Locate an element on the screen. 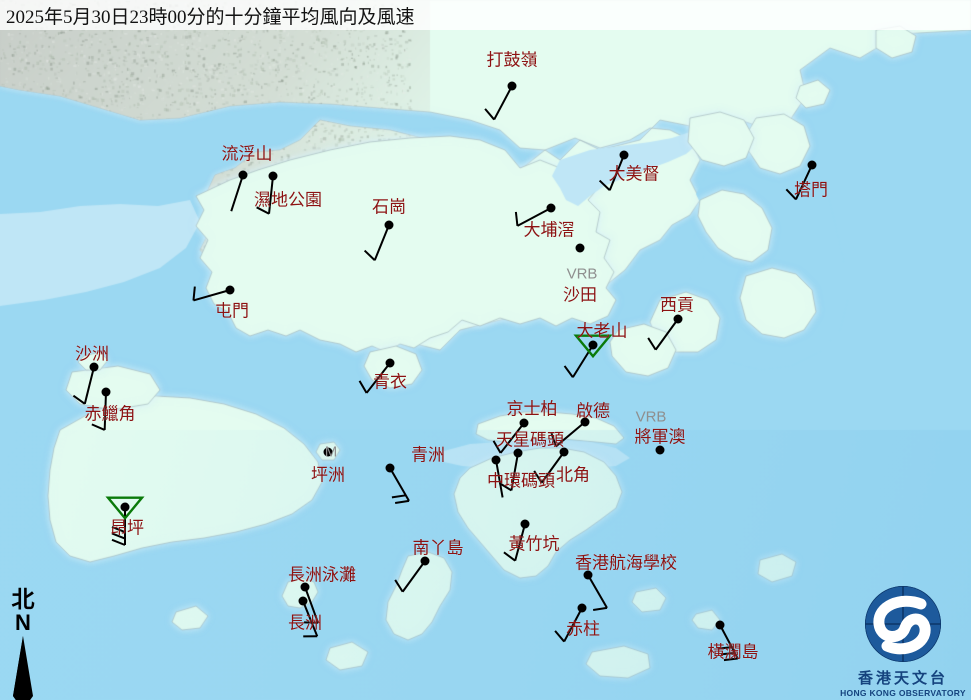  compass-en-label: N is located at coordinates (23, 622).